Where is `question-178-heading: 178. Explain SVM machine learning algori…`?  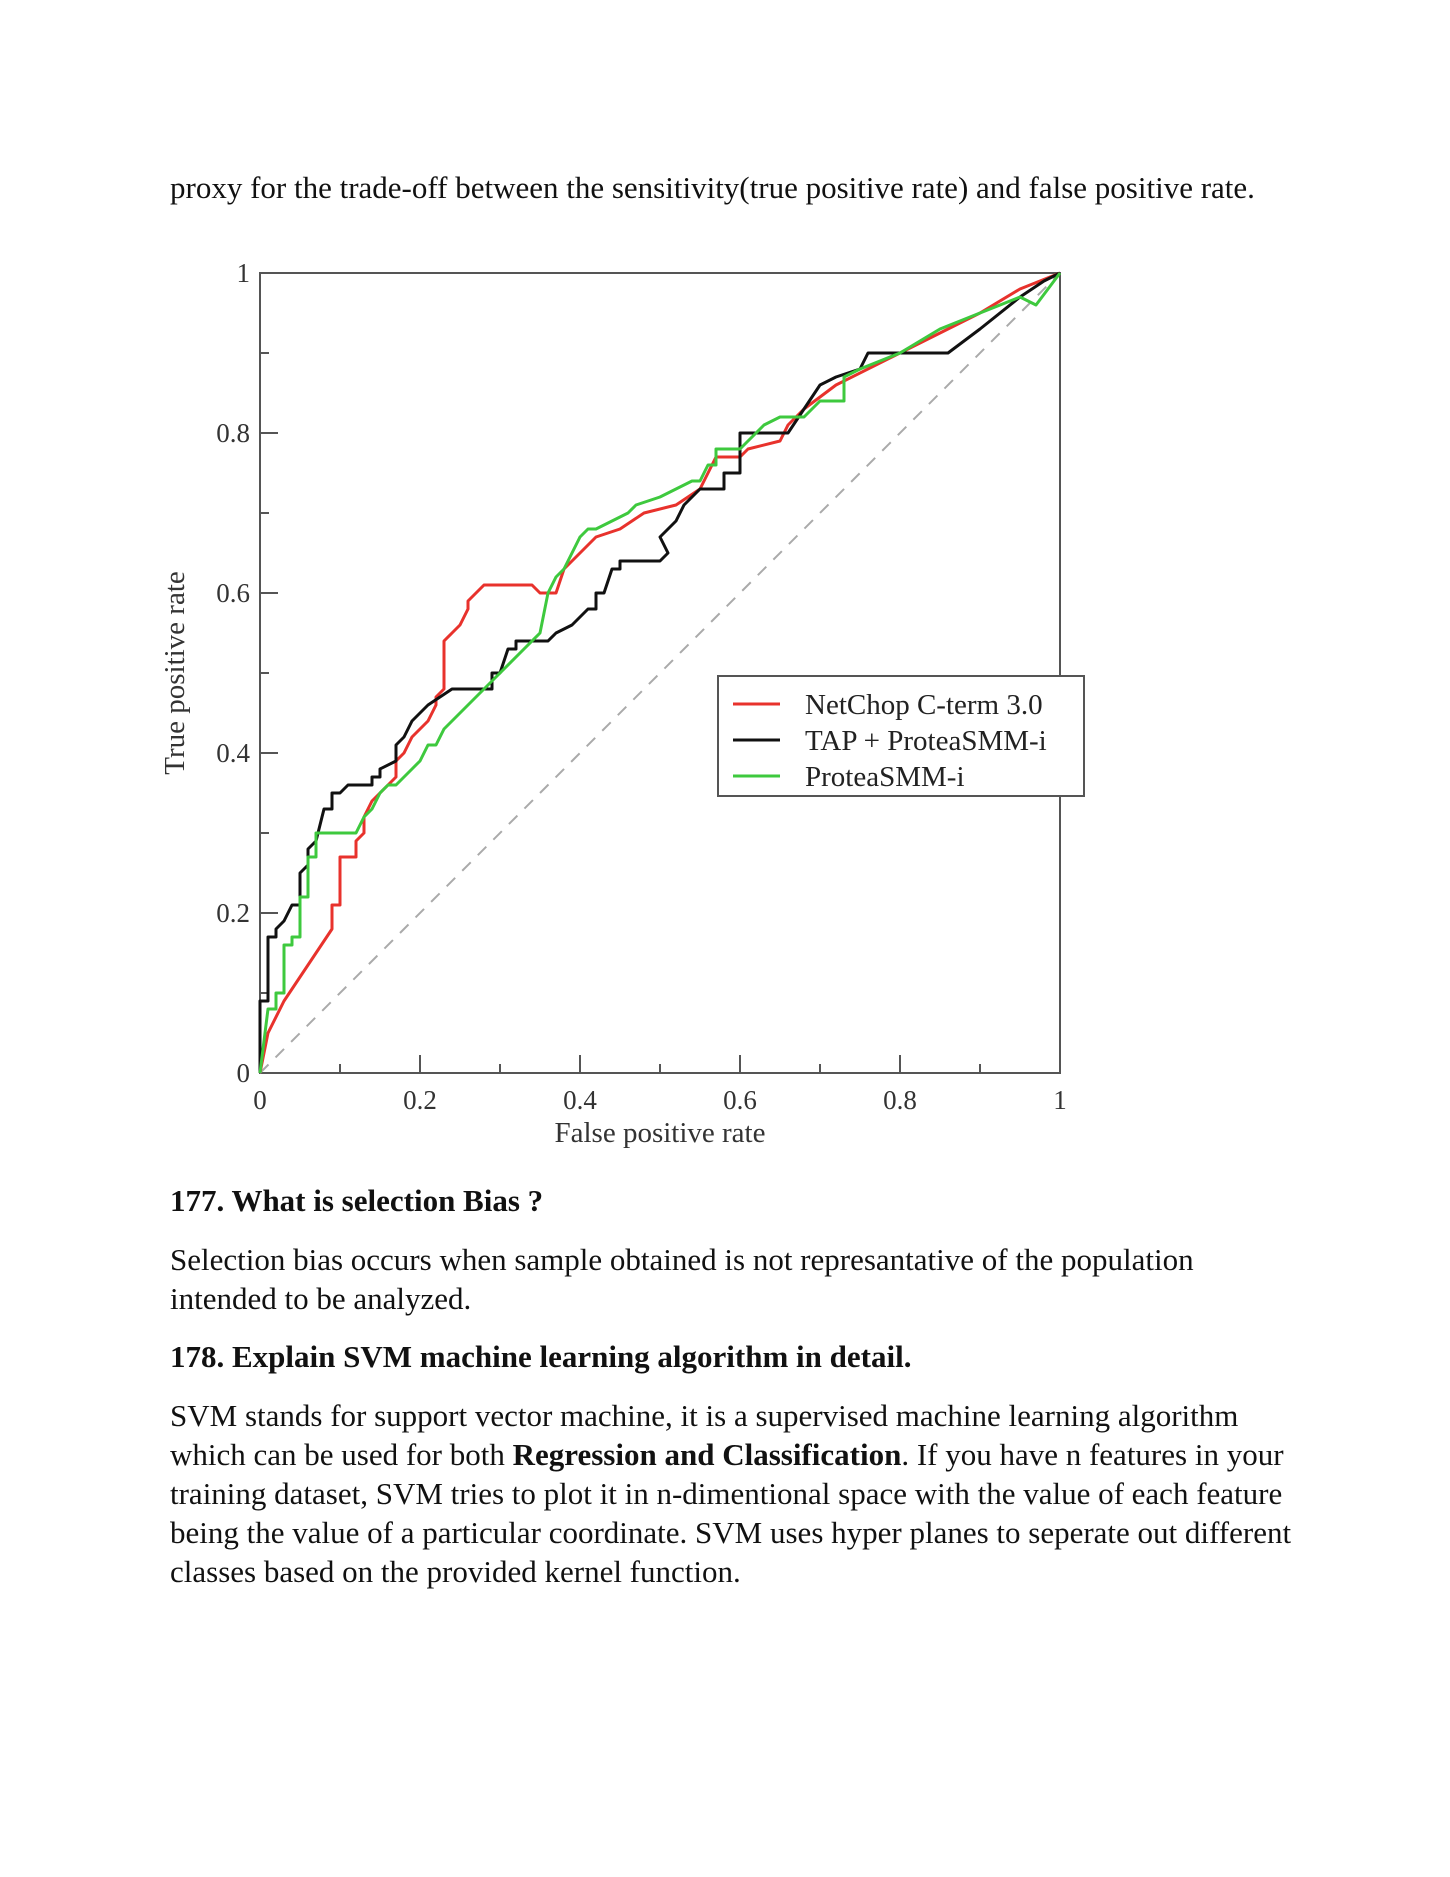
question-178-heading: 178. Explain SVM machine learning algori… is located at coordinates (541, 1356).